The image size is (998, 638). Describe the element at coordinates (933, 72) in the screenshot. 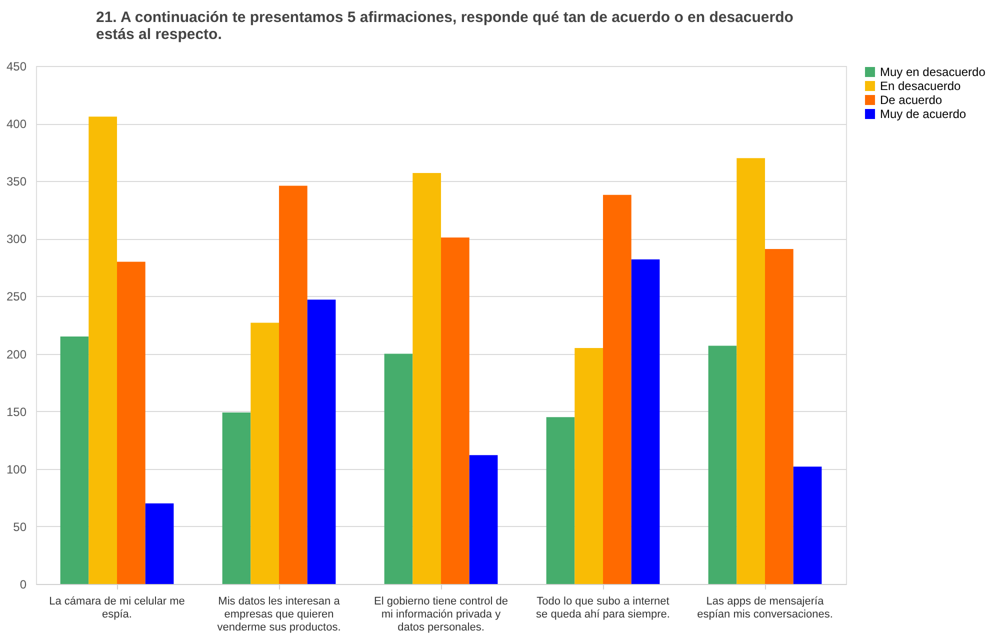

I see `legend-label: Muy en desacuerdo` at that location.